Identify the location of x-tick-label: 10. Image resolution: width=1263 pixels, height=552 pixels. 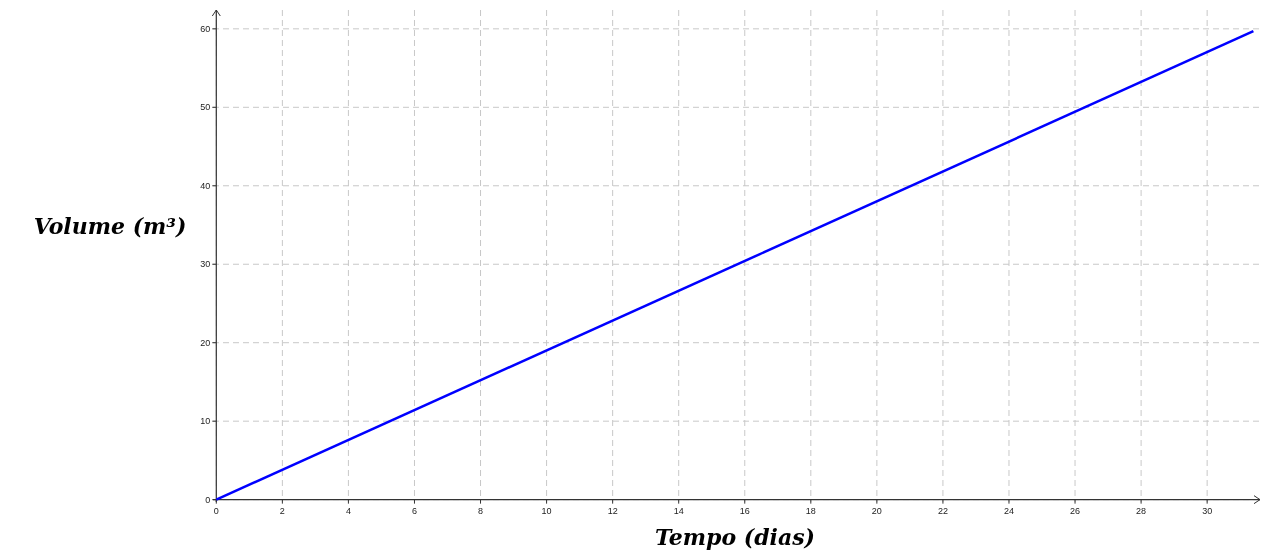
(546, 510).